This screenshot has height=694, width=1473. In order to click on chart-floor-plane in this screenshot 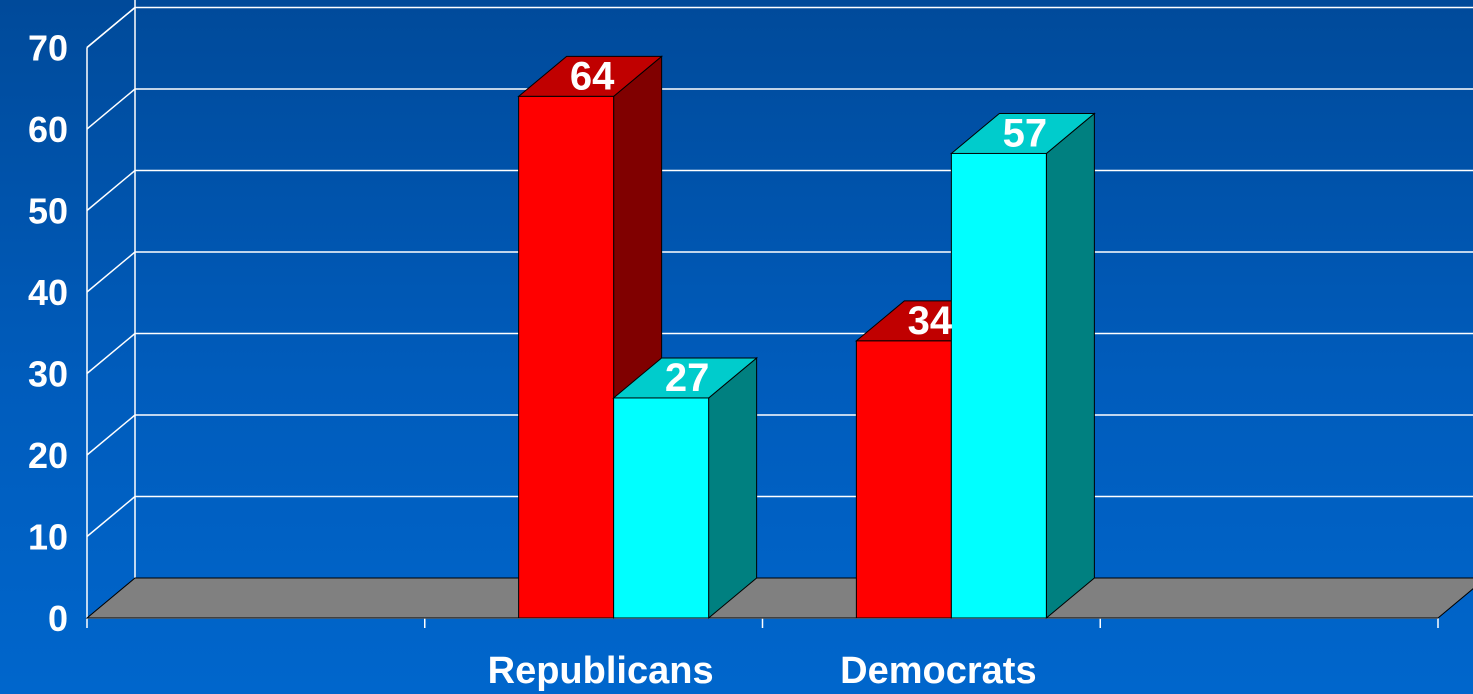, I will do `click(779, 598)`.